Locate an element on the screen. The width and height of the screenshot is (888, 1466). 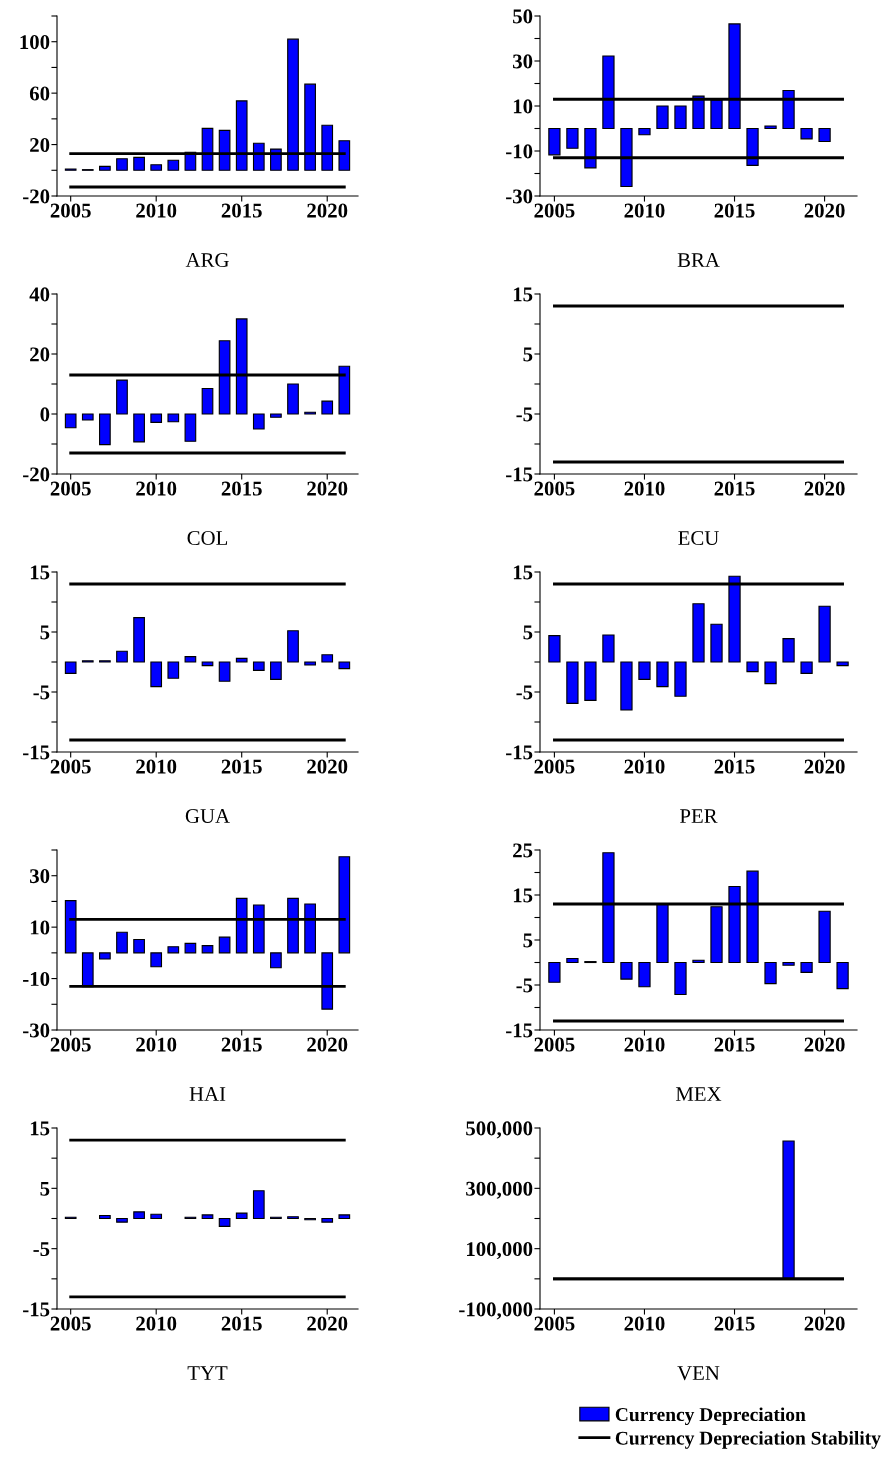
y-tick-label: 100 is located at coordinates (35, 42).